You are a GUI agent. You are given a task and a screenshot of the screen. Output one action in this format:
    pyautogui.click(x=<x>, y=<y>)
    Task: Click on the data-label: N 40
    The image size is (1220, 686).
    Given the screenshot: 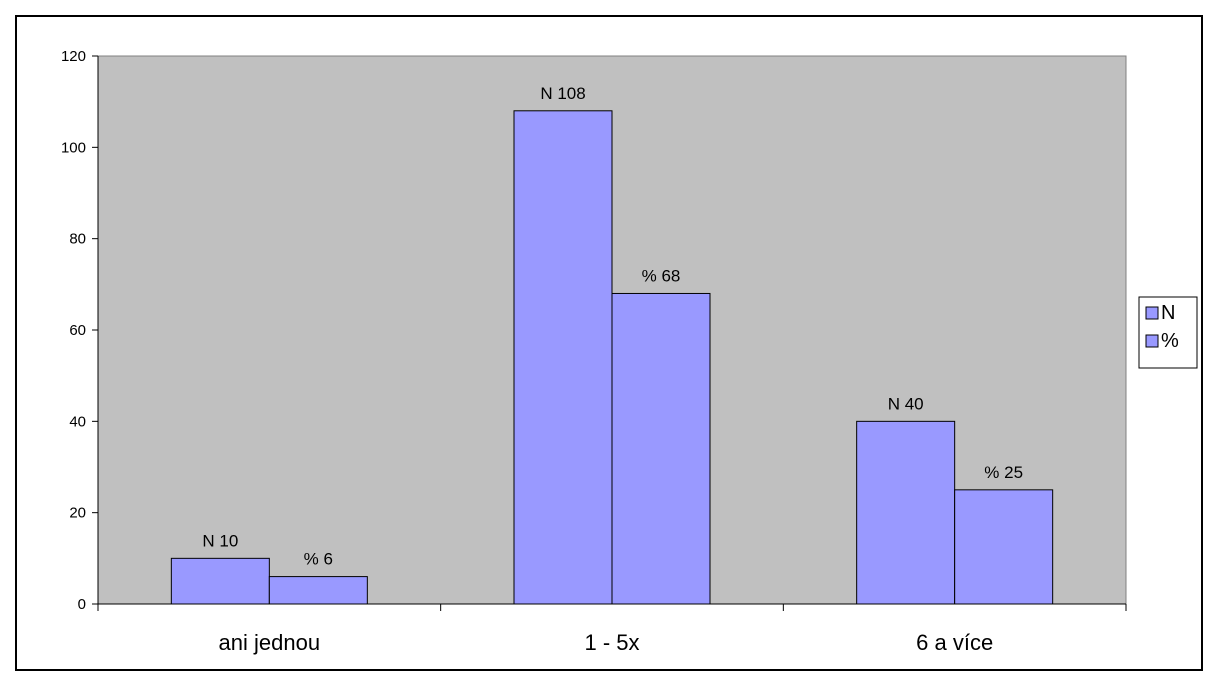 What is the action you would take?
    pyautogui.click(x=906, y=403)
    